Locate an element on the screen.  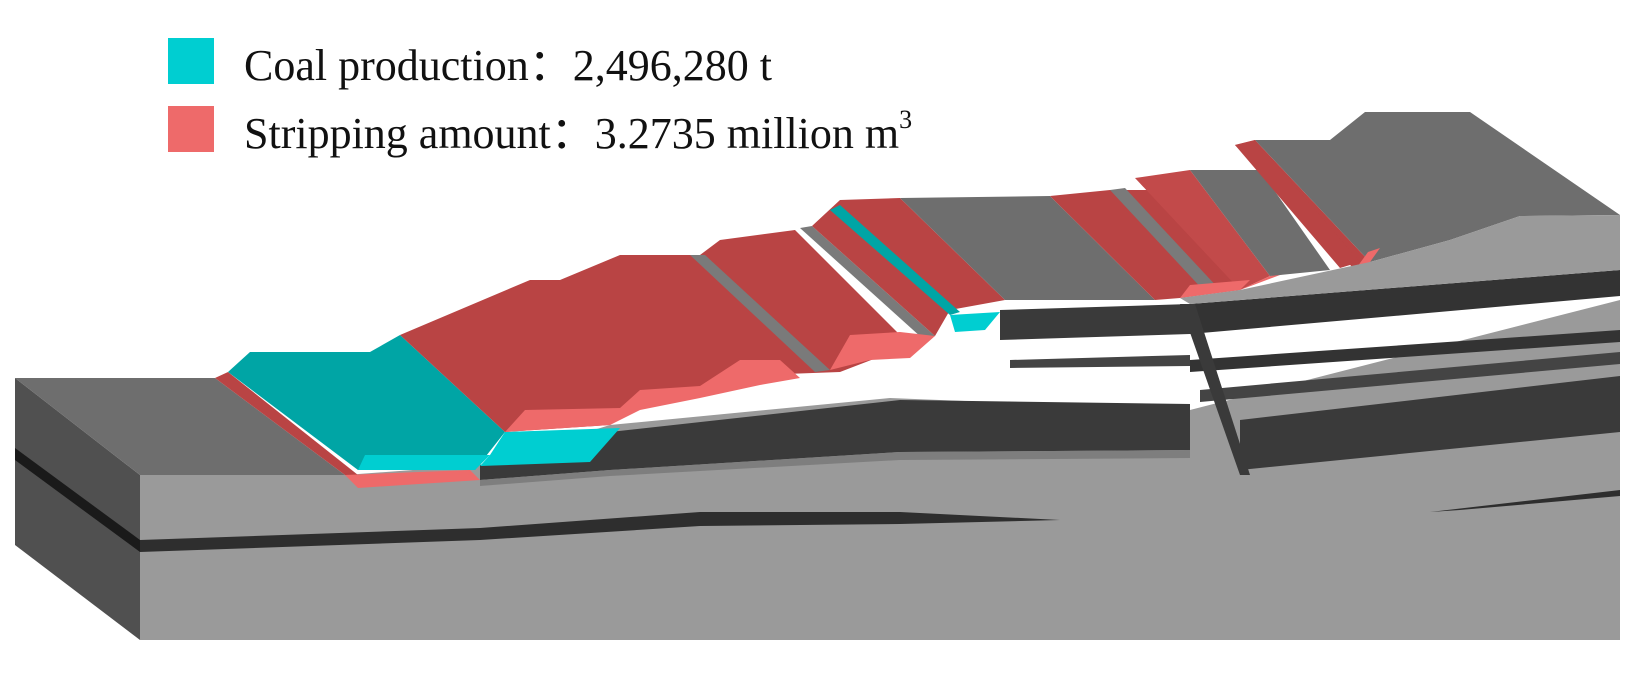
coal-stripe-light is located at coordinates (975, 322).